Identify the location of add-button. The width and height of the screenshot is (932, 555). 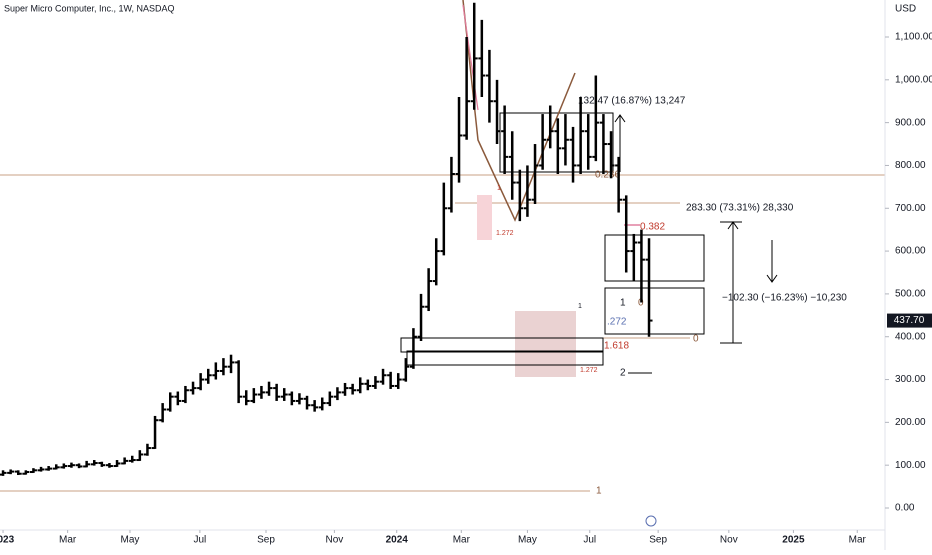
(651, 521).